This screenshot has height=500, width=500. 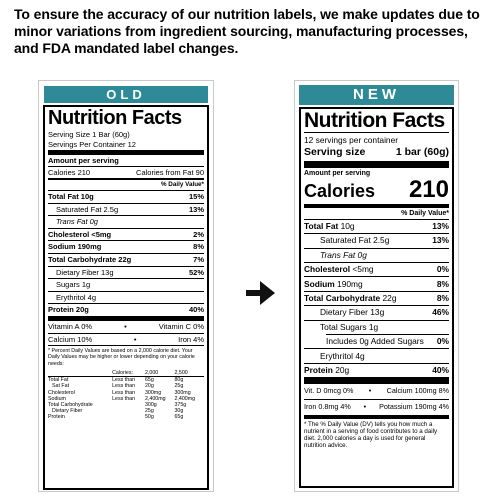 What do you see at coordinates (422, 151) in the screenshot?
I see `new-serving-size-value: 1 bar (60g)` at bounding box center [422, 151].